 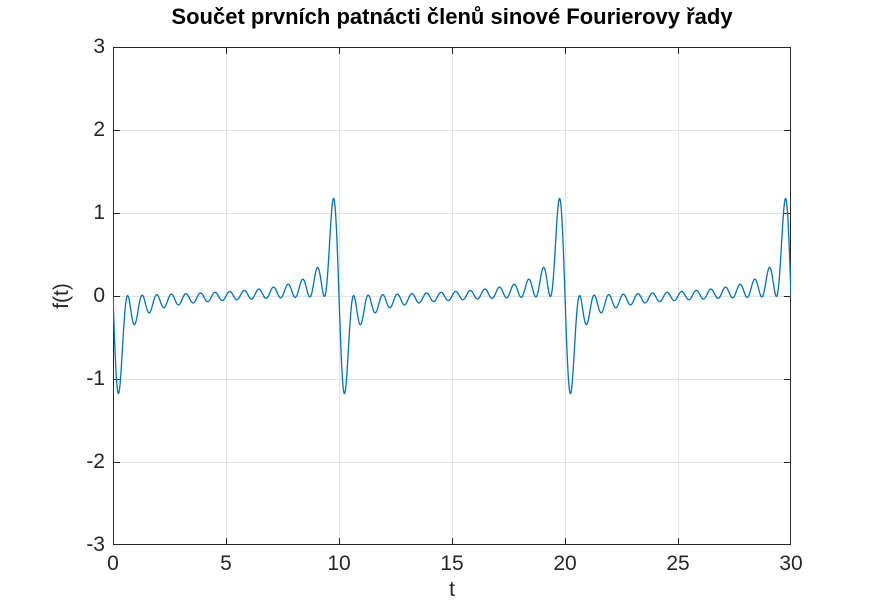 What do you see at coordinates (99, 212) in the screenshot?
I see `y-tick-label: 1` at bounding box center [99, 212].